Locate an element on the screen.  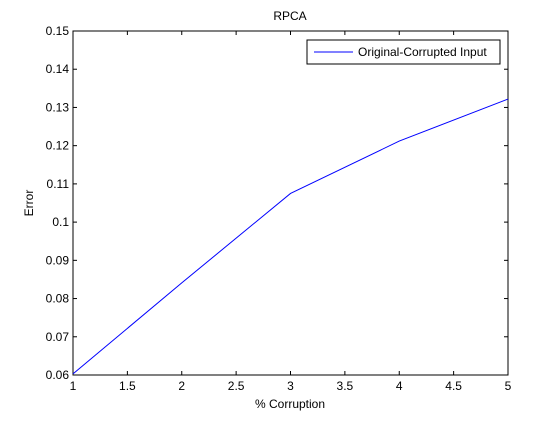
x-tick-label: 5 is located at coordinates (508, 386).